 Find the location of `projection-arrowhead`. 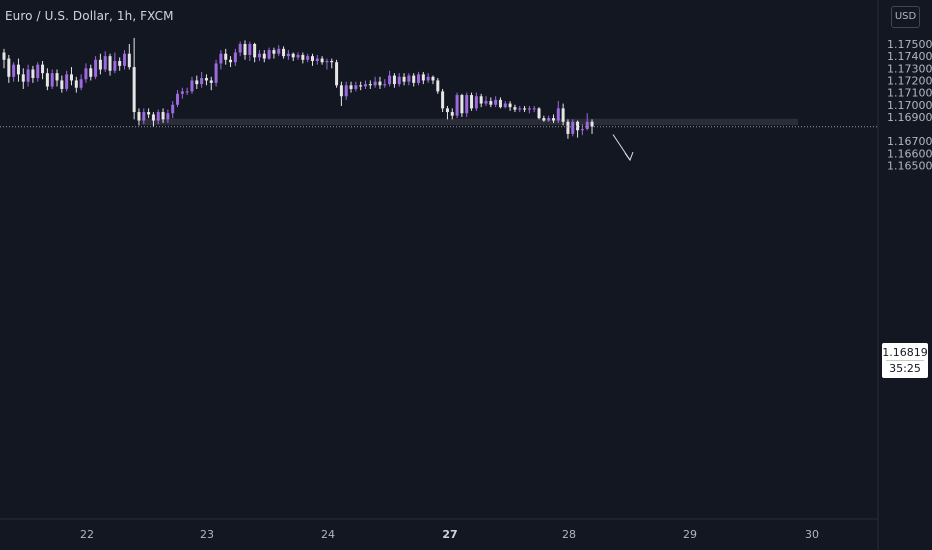

projection-arrowhead is located at coordinates (629, 156).